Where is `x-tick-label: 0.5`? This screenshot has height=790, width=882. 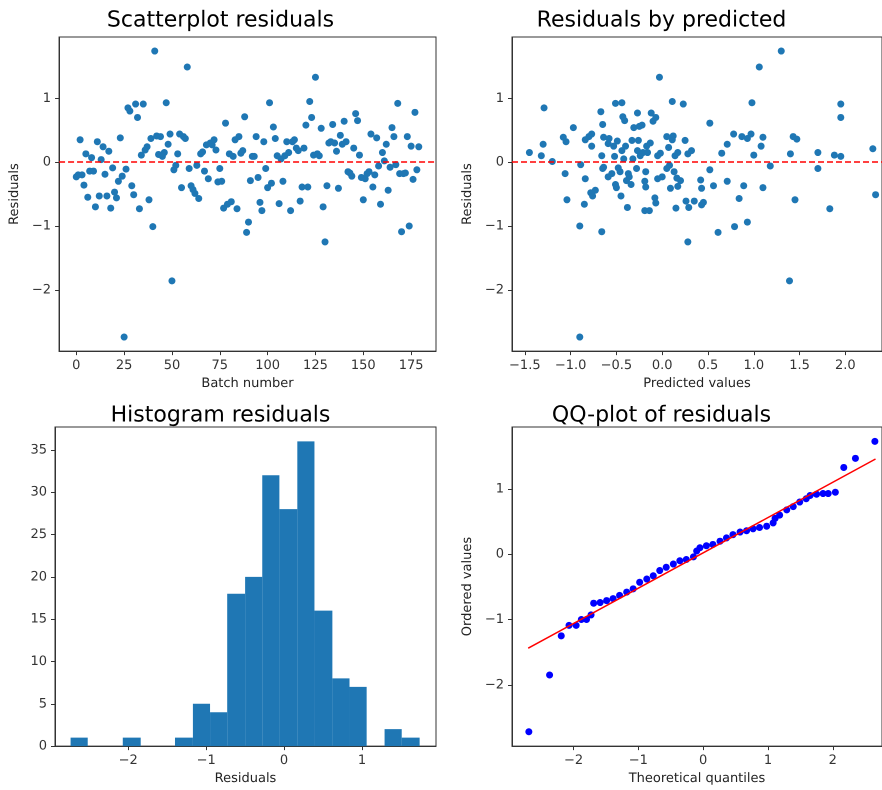 x-tick-label: 0.5 is located at coordinates (708, 366).